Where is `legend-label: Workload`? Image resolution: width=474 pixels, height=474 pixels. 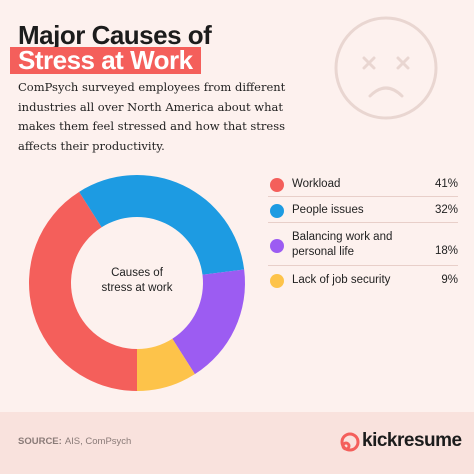
legend-label: Workload is located at coordinates (316, 184).